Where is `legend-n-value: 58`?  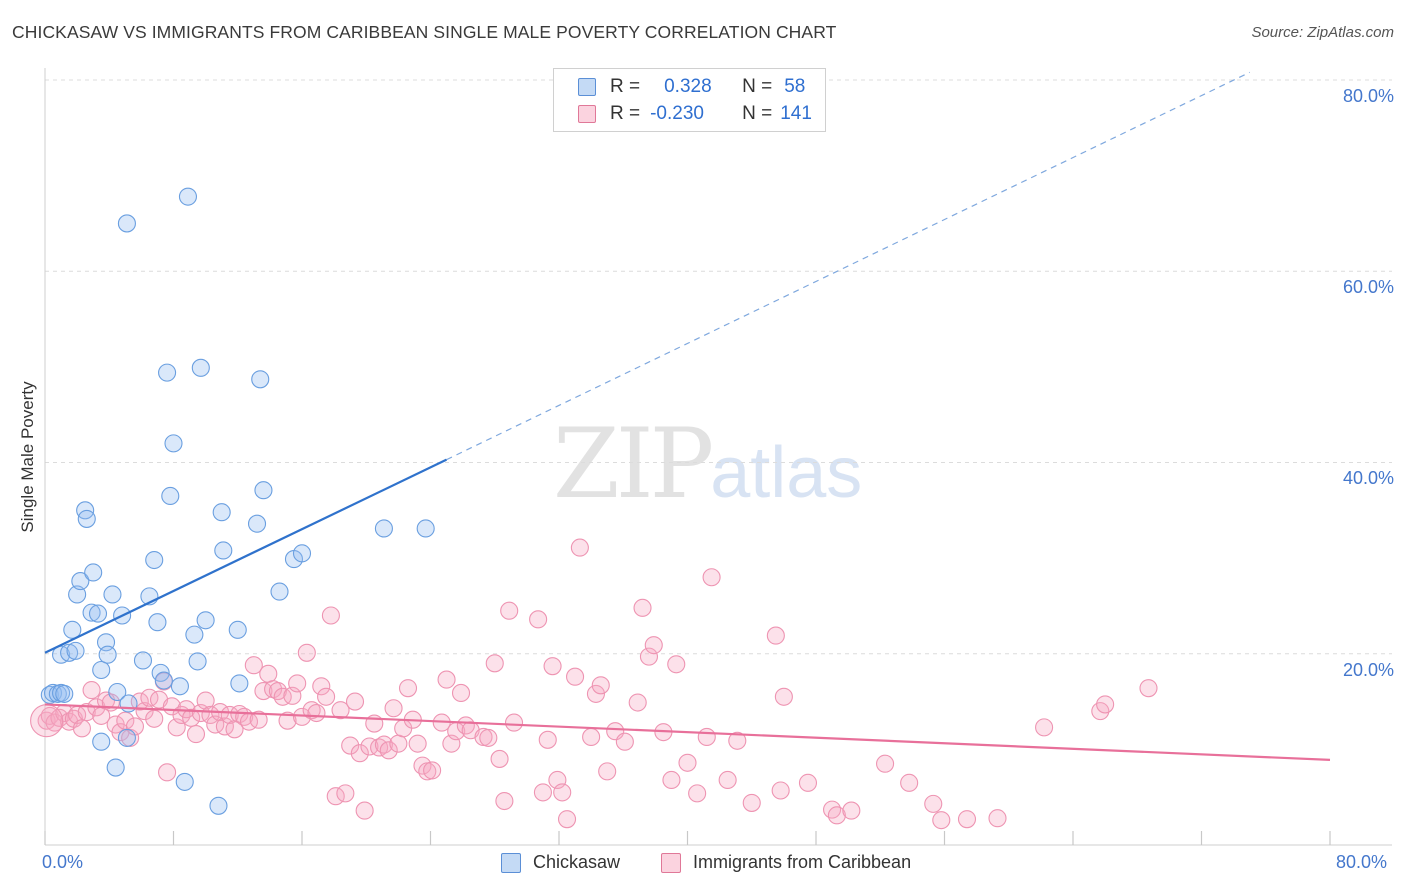 legend-n-value: 58 is located at coordinates (795, 86).